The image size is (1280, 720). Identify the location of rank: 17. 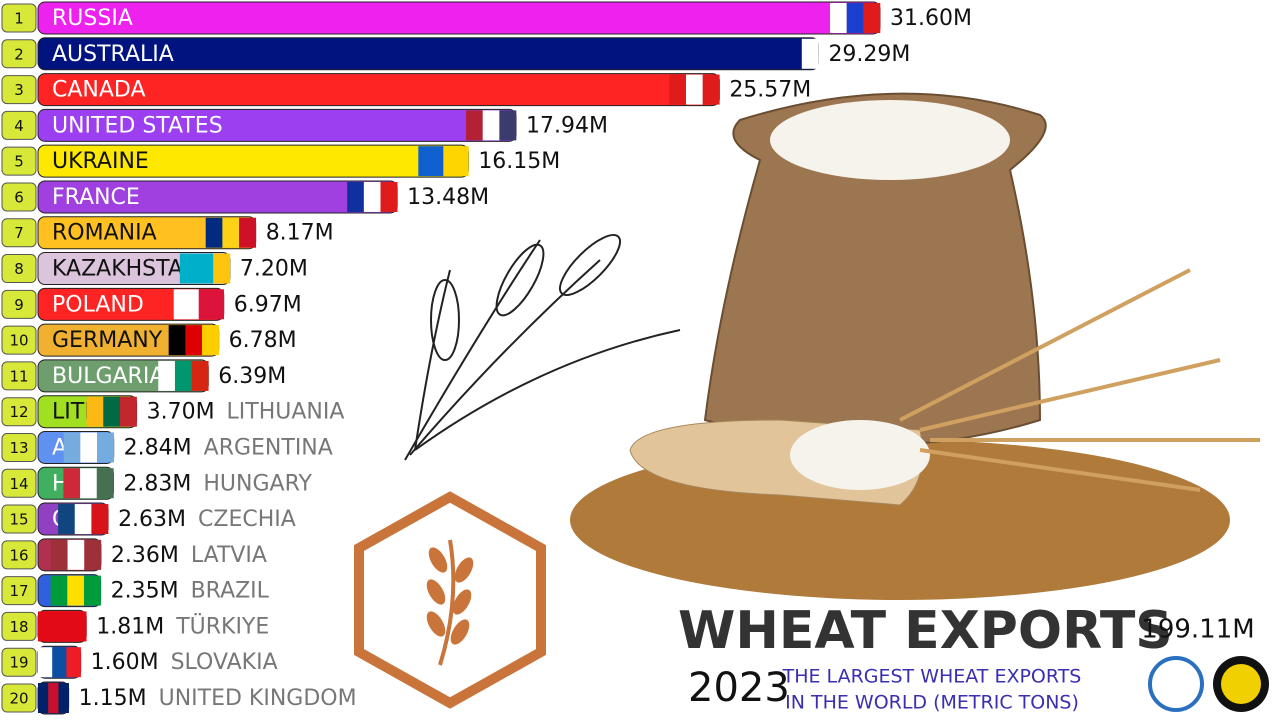
(18, 591).